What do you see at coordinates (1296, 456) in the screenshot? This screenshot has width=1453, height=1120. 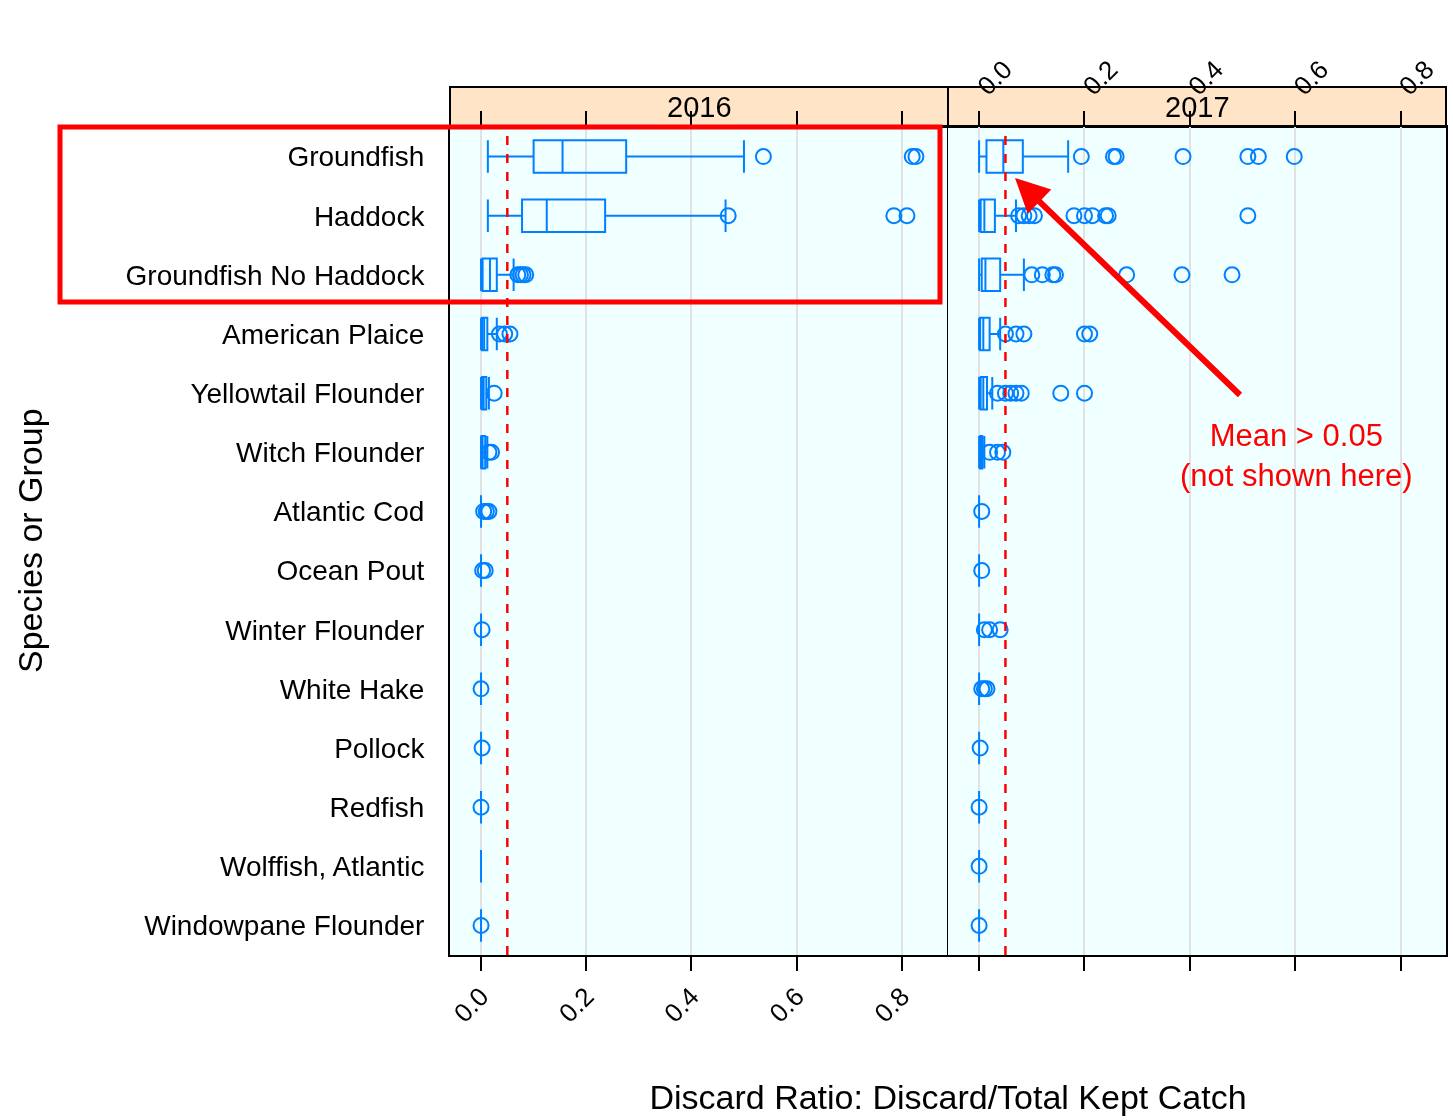 I see `annotation: Mean > 0.05 (not shown here)` at bounding box center [1296, 456].